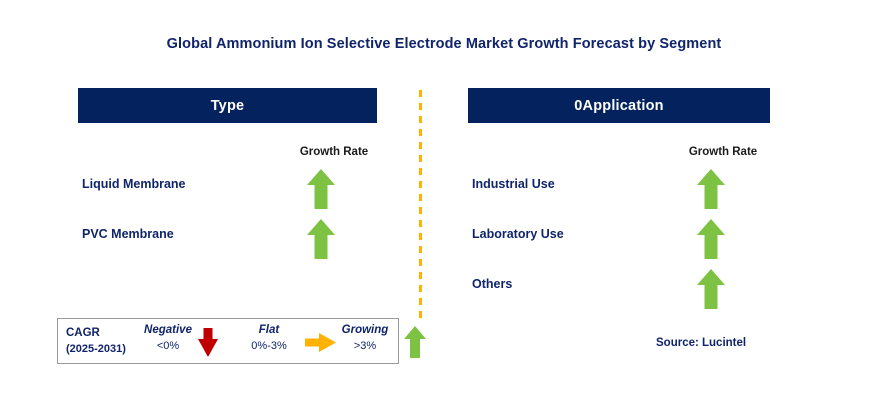 The image size is (888, 413). I want to click on segment-label: Others, so click(492, 284).